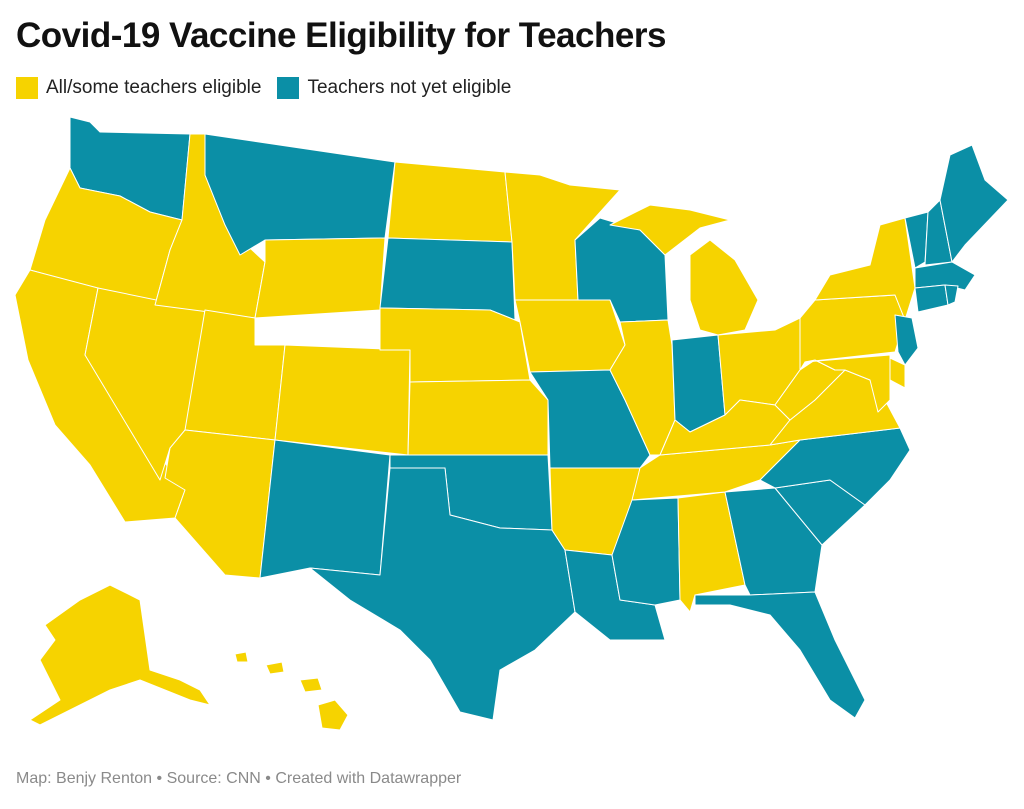 Image resolution: width=1024 pixels, height=809 pixels. What do you see at coordinates (311, 685) in the screenshot?
I see `state-hi-maui` at bounding box center [311, 685].